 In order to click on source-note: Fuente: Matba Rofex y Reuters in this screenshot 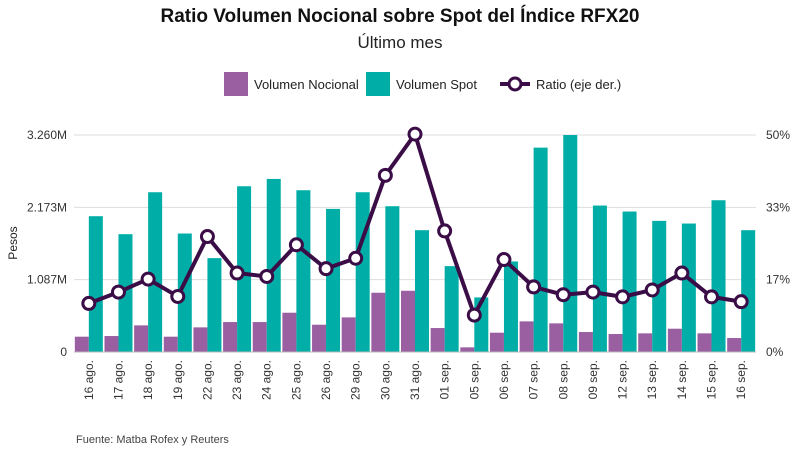, I will do `click(152, 440)`.